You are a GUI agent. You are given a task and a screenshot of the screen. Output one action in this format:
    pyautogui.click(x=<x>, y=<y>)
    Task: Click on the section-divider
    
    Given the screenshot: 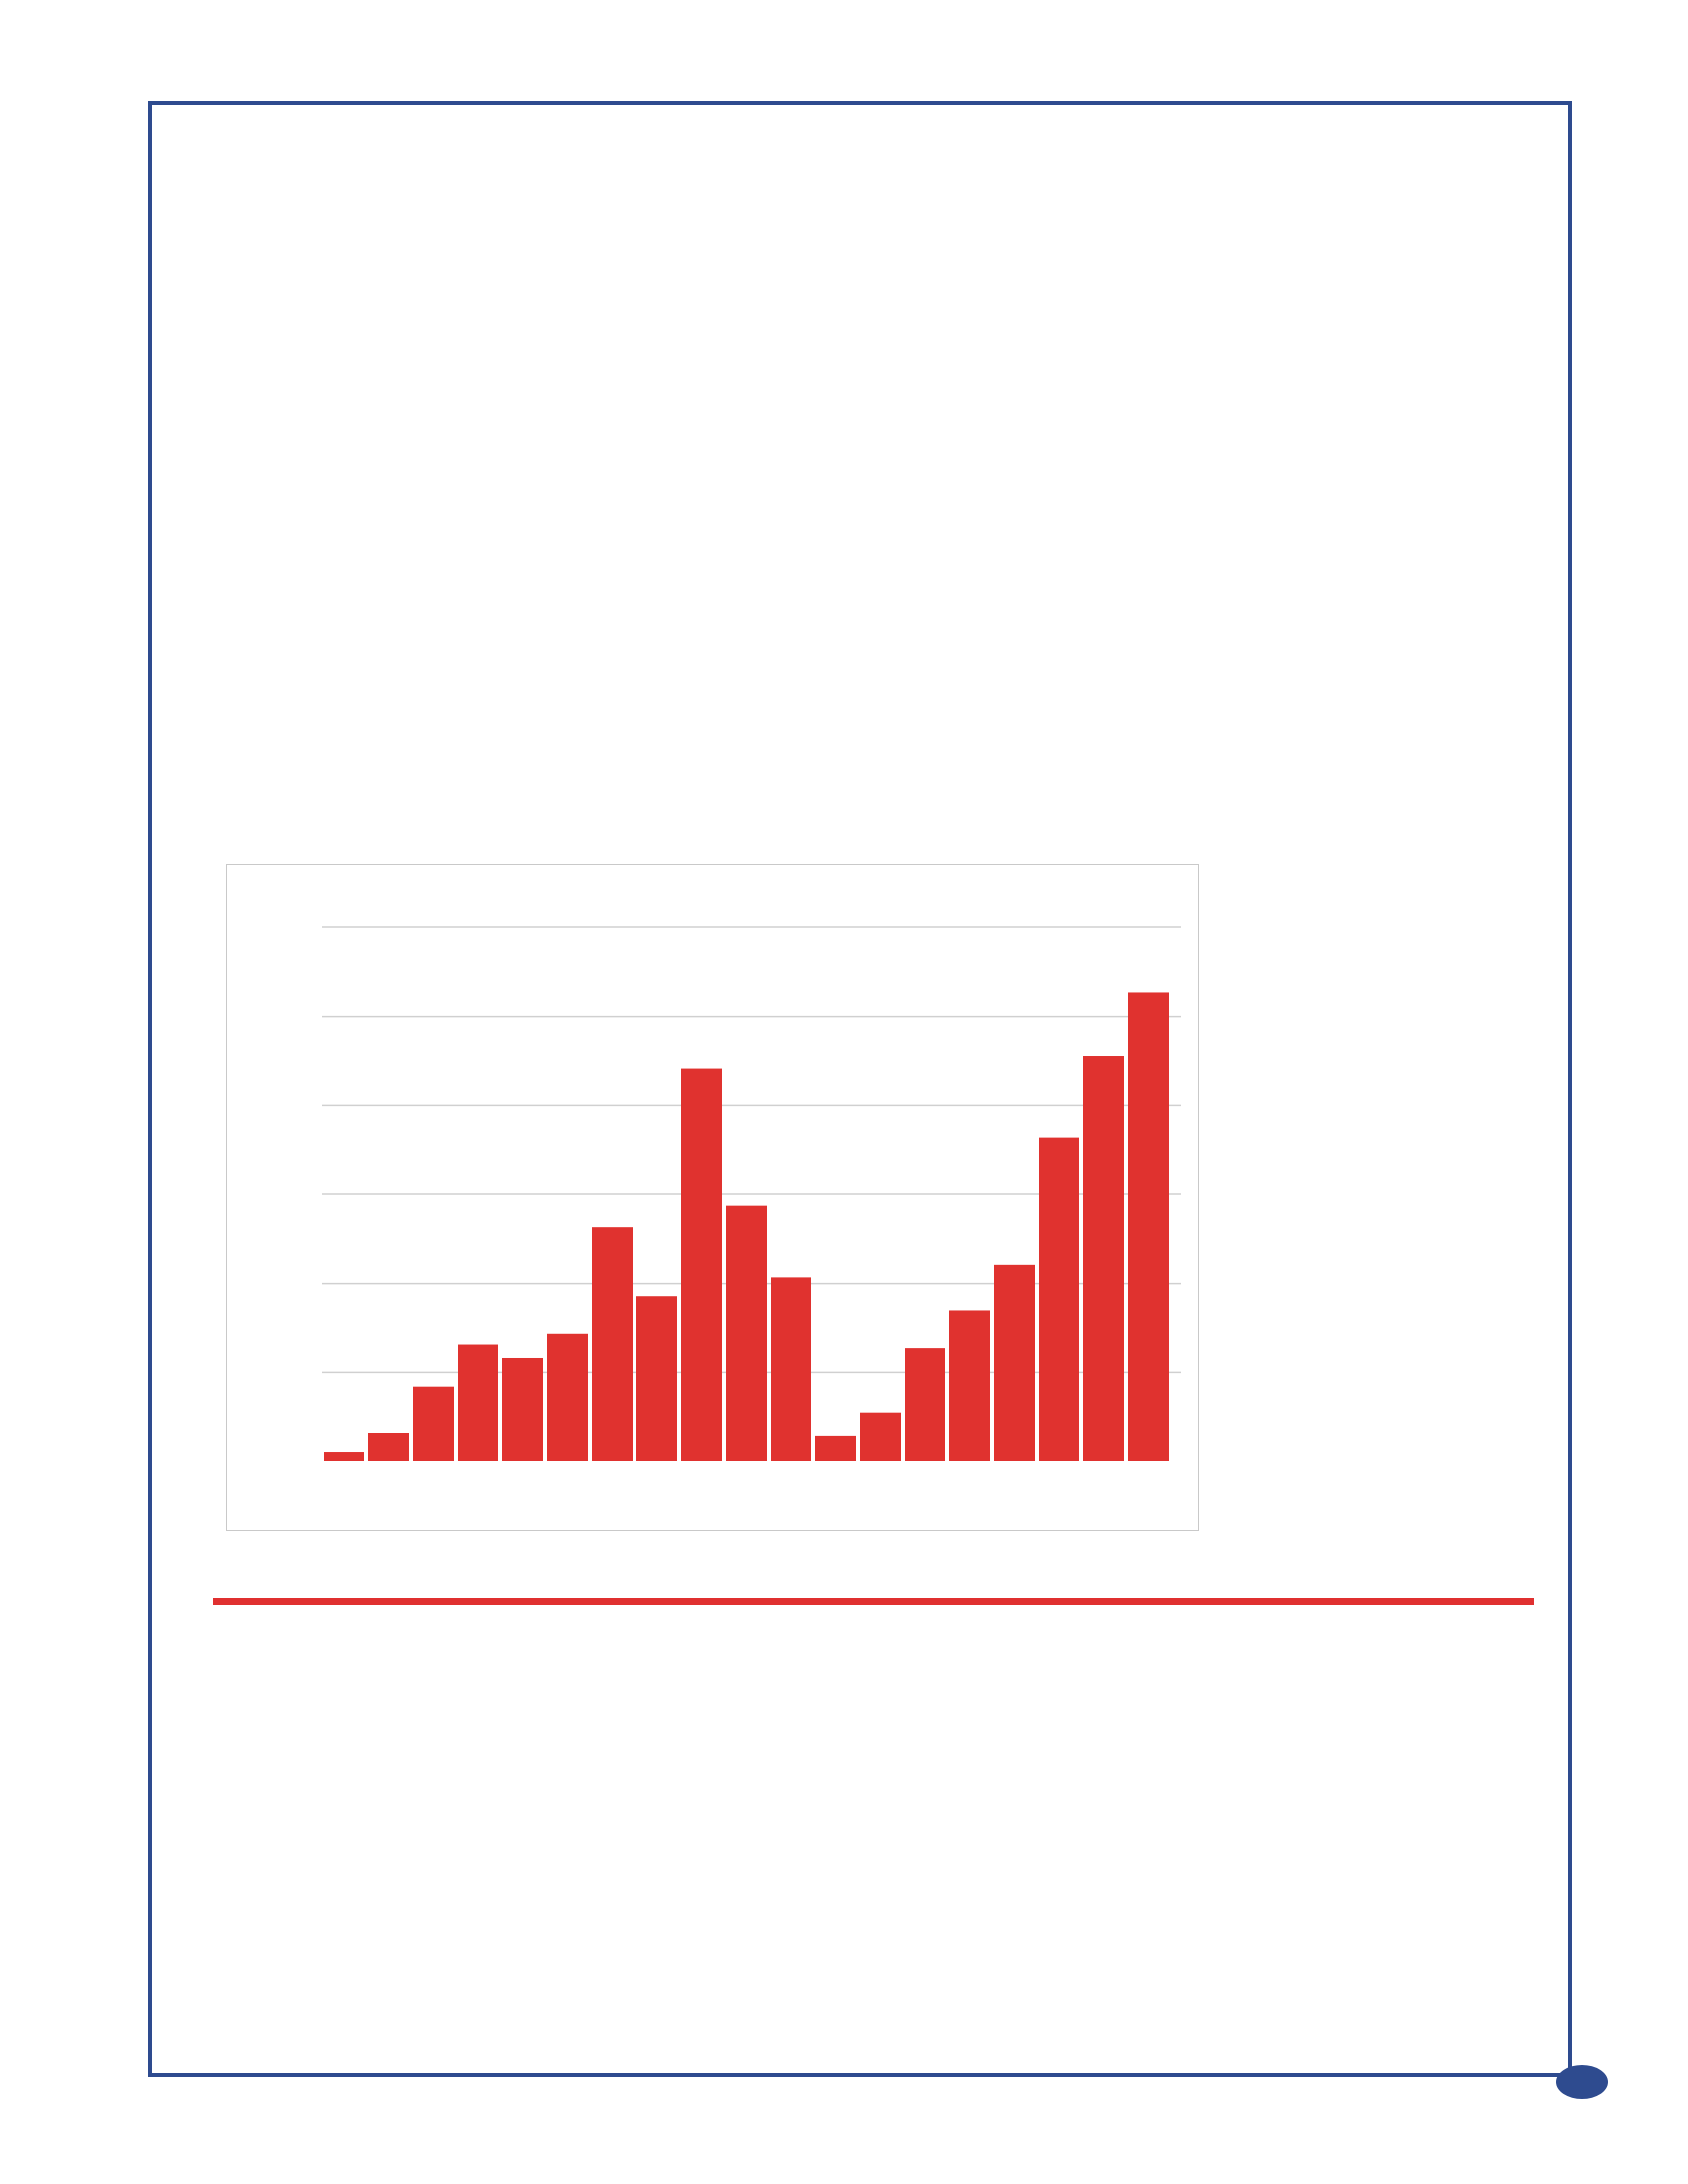 What is the action you would take?
    pyautogui.click(x=873, y=1601)
    